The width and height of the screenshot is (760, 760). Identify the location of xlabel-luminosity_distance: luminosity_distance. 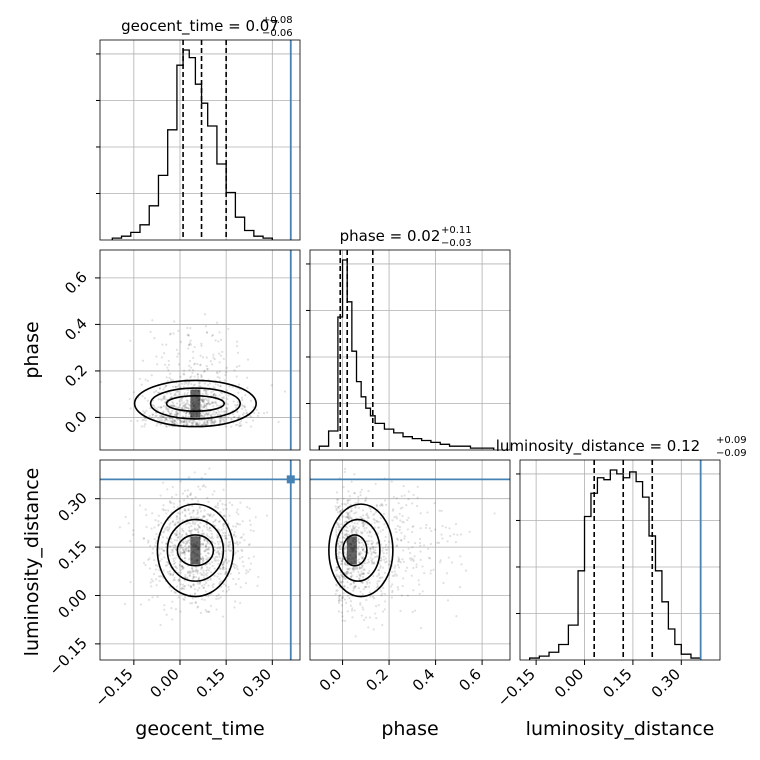
(620, 729).